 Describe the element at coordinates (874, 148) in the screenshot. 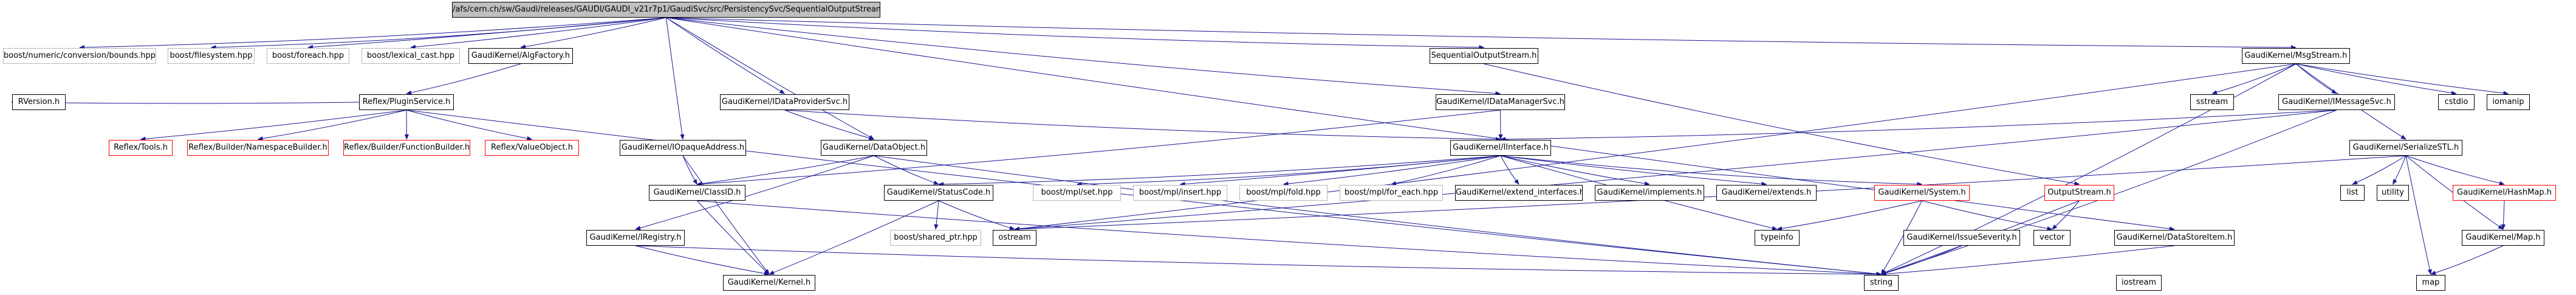

I see `graph-node-dataobject: GaudiKernel/DataObject.h` at that location.